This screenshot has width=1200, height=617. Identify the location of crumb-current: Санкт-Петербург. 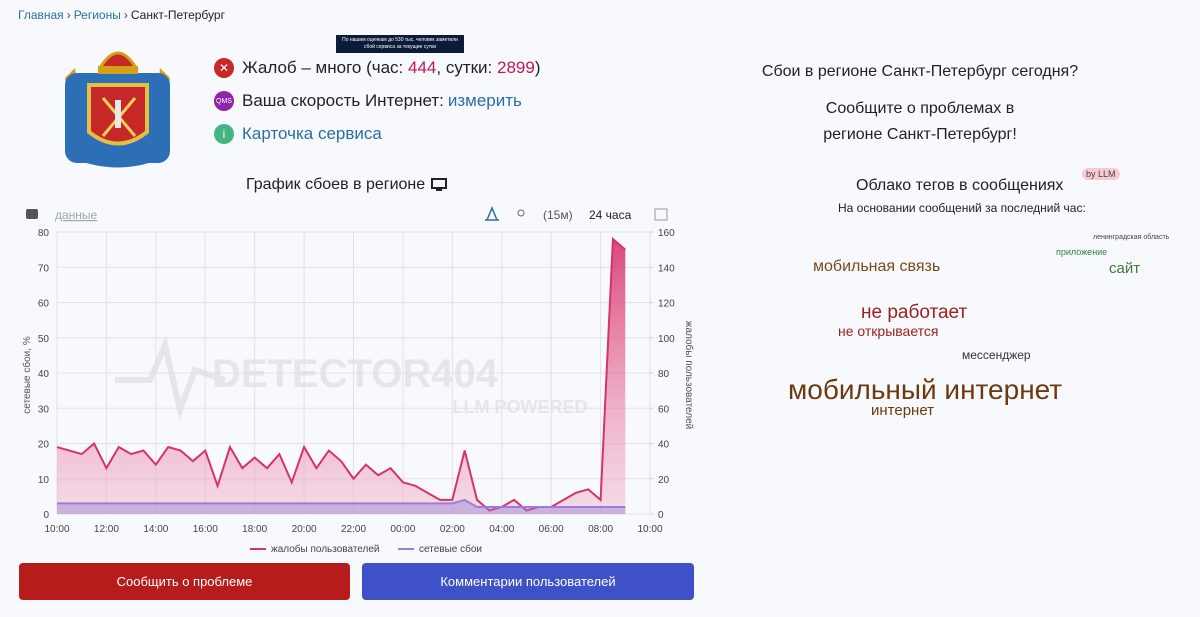
(177, 15).